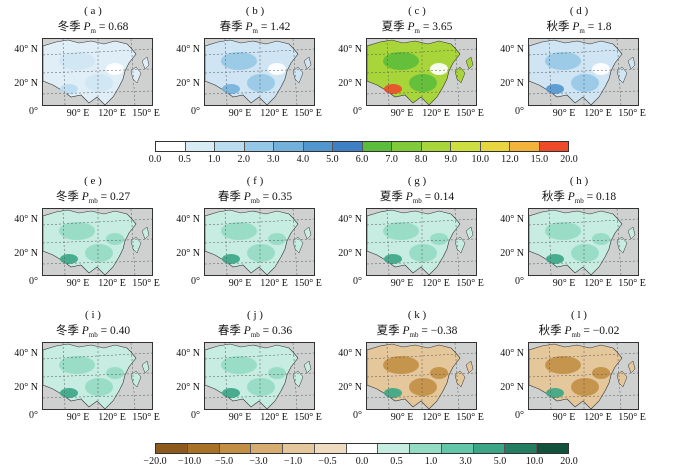 Image resolution: width=700 pixels, height=472 pixels. Describe the element at coordinates (93, 11) in the screenshot. I see `panel-label: ( a )` at that location.